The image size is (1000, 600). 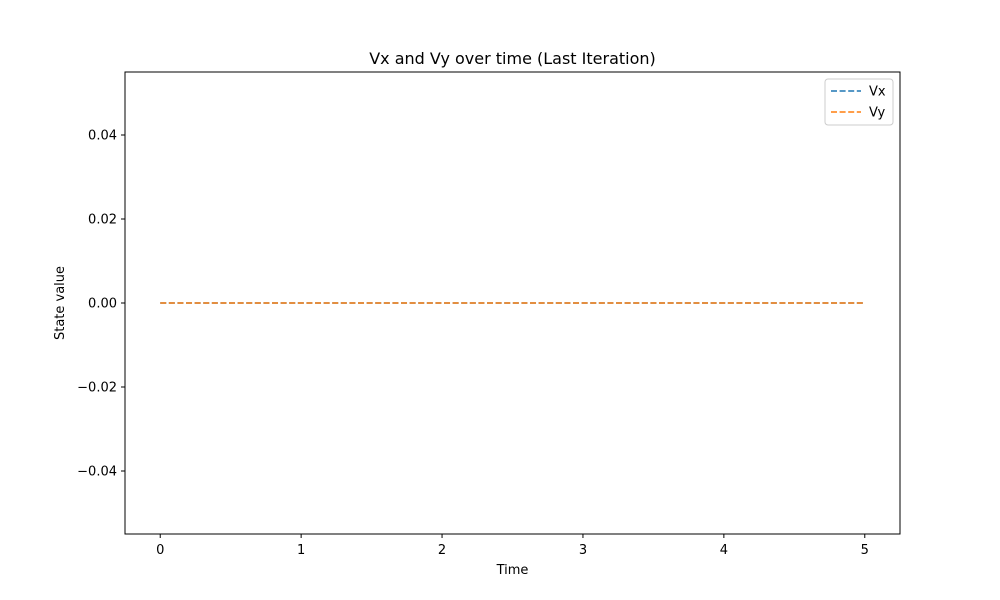 What do you see at coordinates (512, 570) in the screenshot?
I see `x-axis-label: Time` at bounding box center [512, 570].